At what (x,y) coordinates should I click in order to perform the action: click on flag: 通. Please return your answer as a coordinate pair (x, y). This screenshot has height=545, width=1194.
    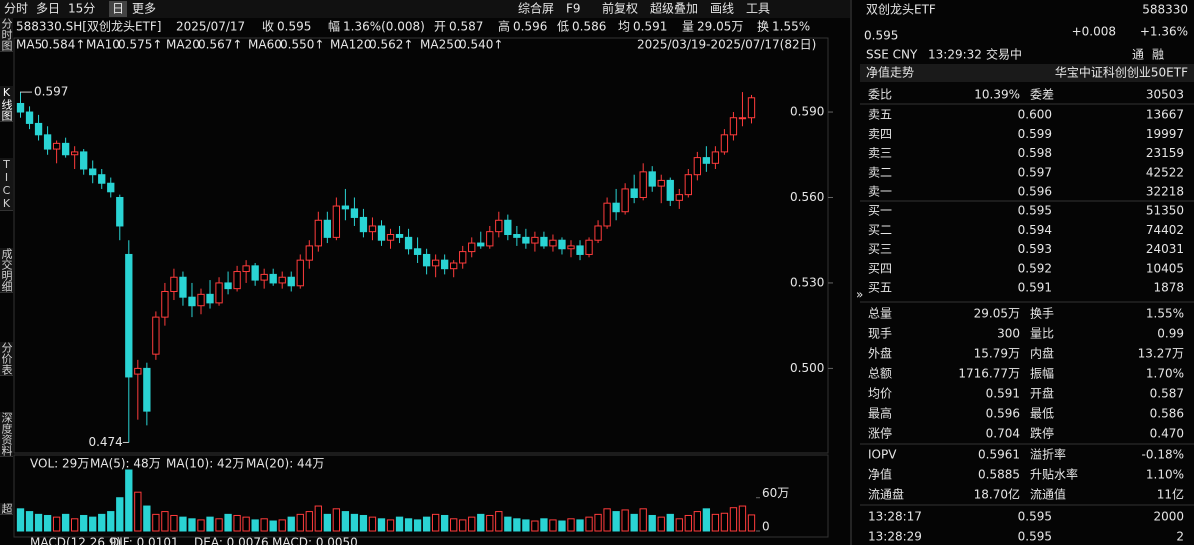
    Looking at the image, I should click on (1138, 55).